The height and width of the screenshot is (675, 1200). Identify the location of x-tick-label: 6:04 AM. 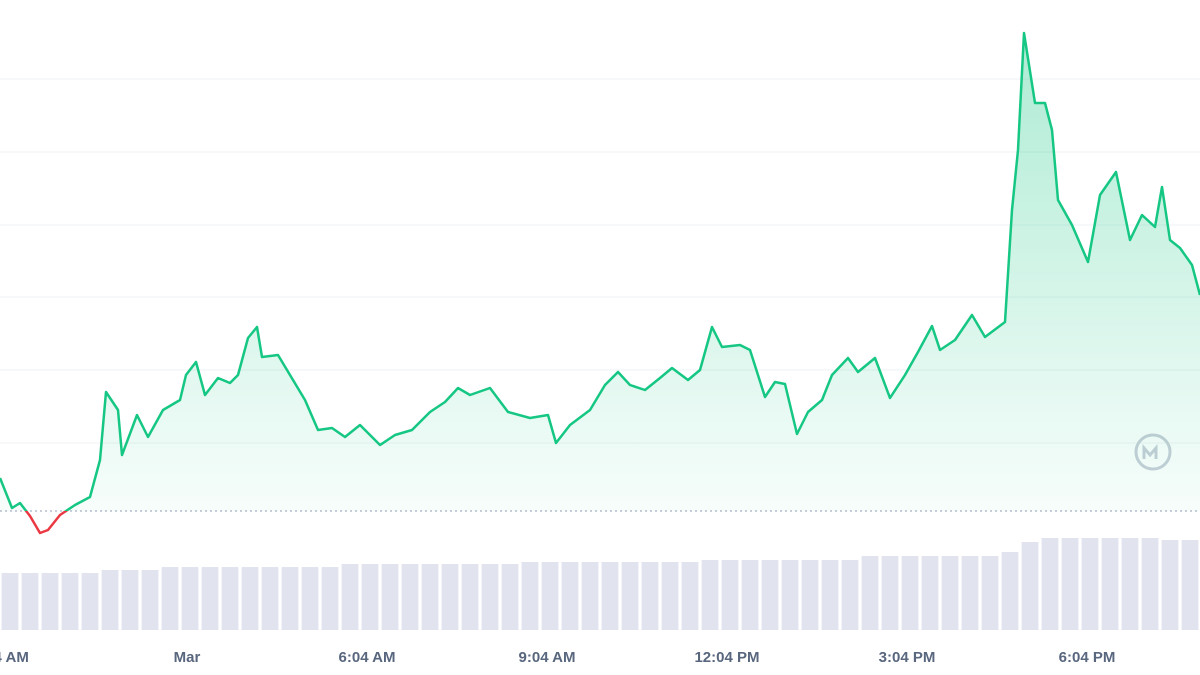
(367, 657).